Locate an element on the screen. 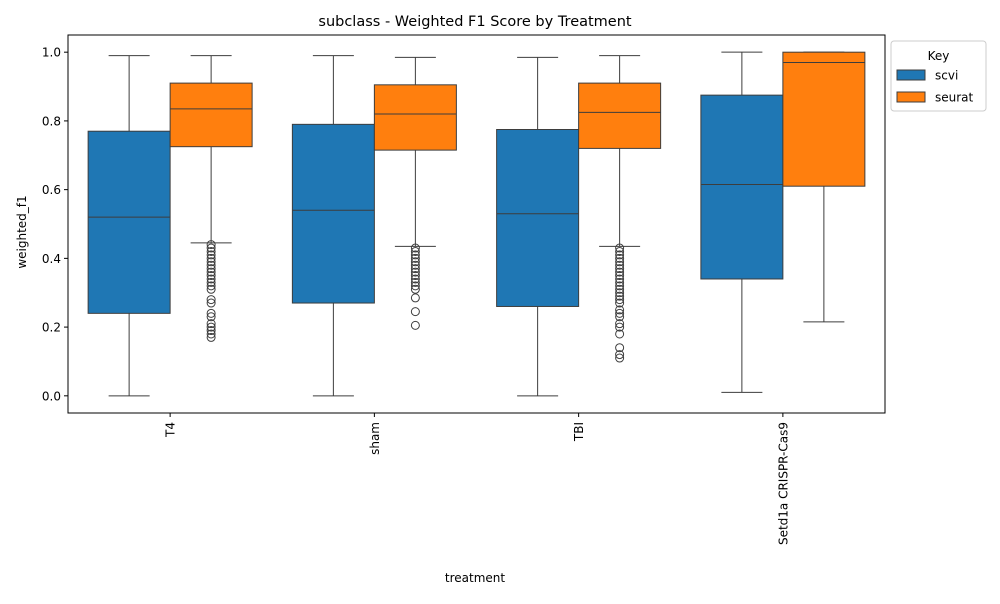 This screenshot has height=604, width=1000. legend-label-scvi: scvi is located at coordinates (946, 76).